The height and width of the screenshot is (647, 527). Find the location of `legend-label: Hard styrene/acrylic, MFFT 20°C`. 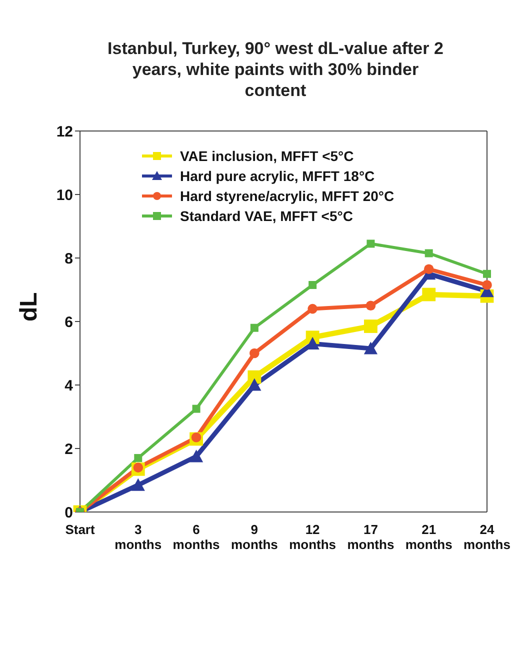

legend-label: Hard styrene/acrylic, MFFT 20°C is located at coordinates (287, 196).